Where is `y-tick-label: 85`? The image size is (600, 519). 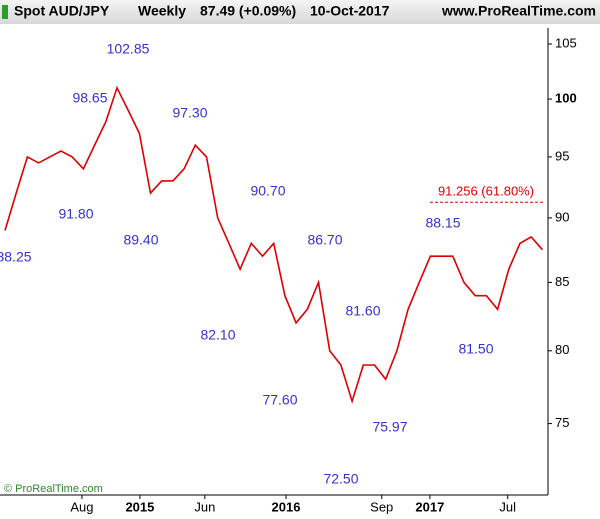 y-tick-label: 85 is located at coordinates (562, 281).